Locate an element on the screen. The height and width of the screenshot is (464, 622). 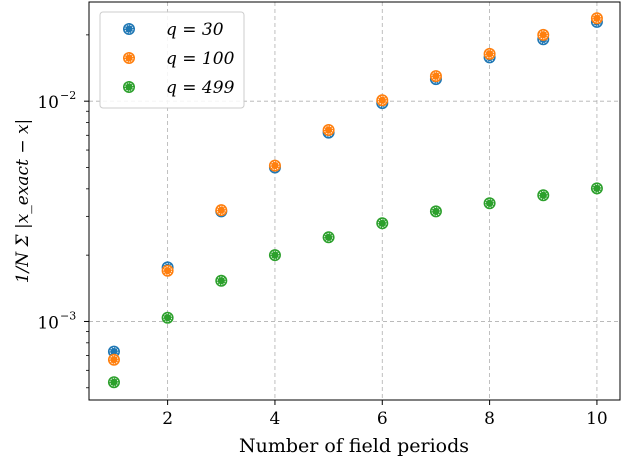
x-tick-label: 2 is located at coordinates (167, 419).